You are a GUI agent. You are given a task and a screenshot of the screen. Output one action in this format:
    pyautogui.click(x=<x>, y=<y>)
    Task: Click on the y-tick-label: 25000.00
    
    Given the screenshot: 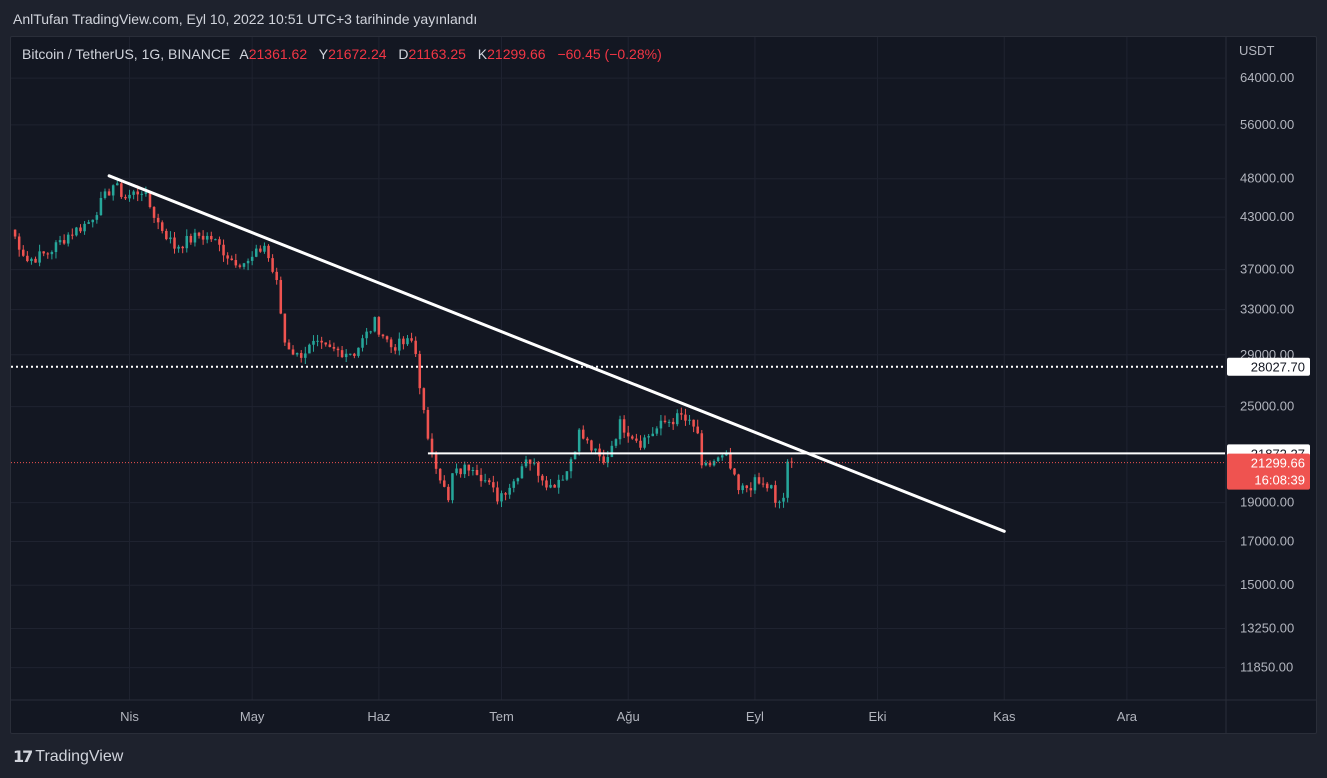 What is the action you would take?
    pyautogui.click(x=1267, y=406)
    